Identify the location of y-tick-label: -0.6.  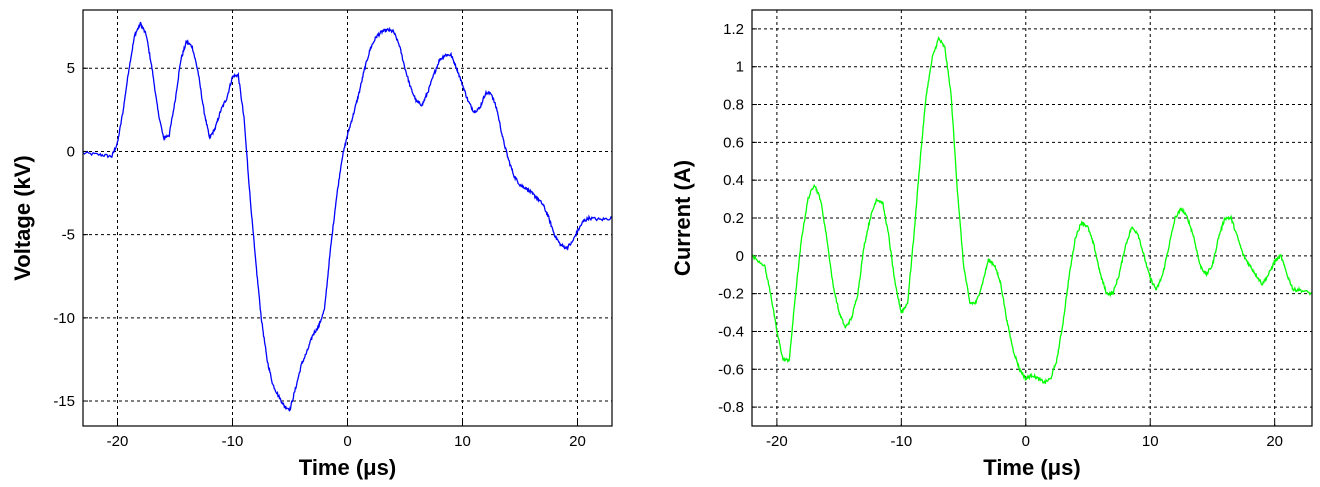
(731, 369).